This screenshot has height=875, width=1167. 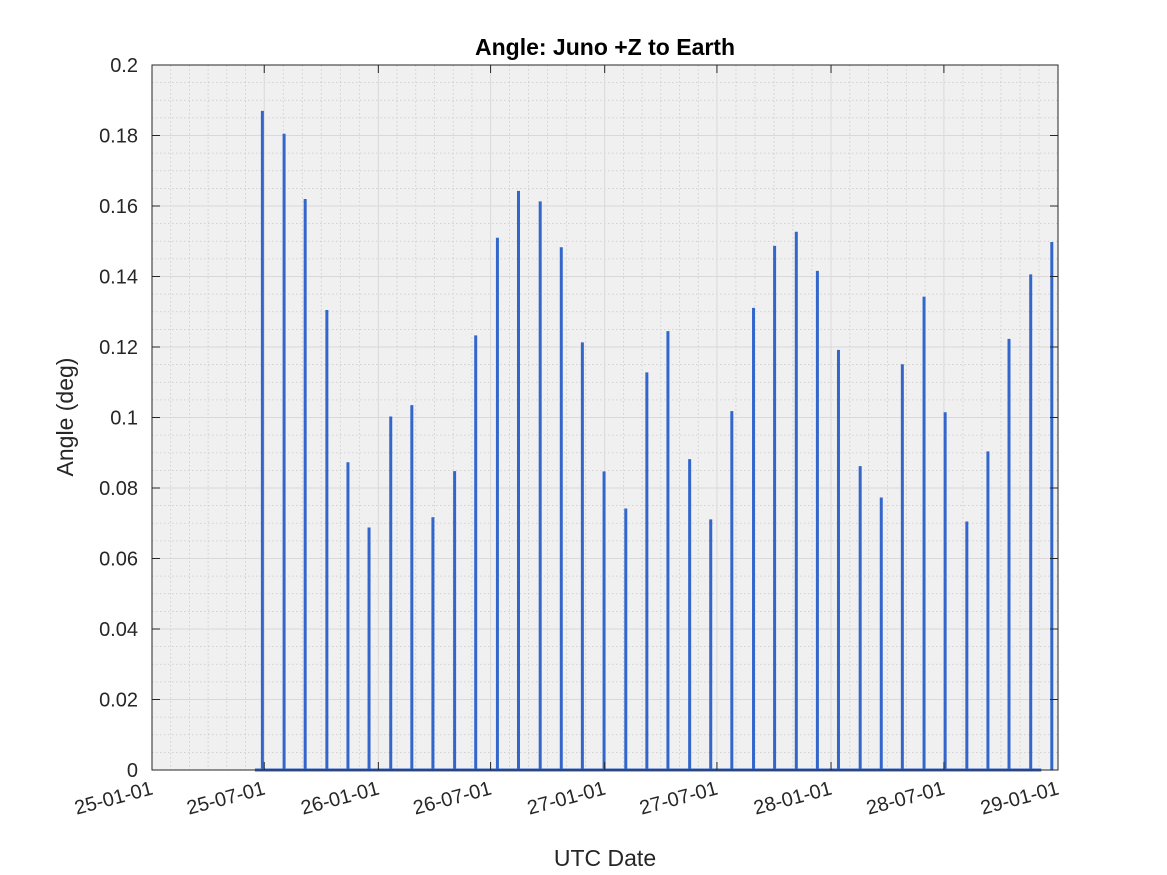 I want to click on y-tick-label: 0.14, so click(x=118, y=278).